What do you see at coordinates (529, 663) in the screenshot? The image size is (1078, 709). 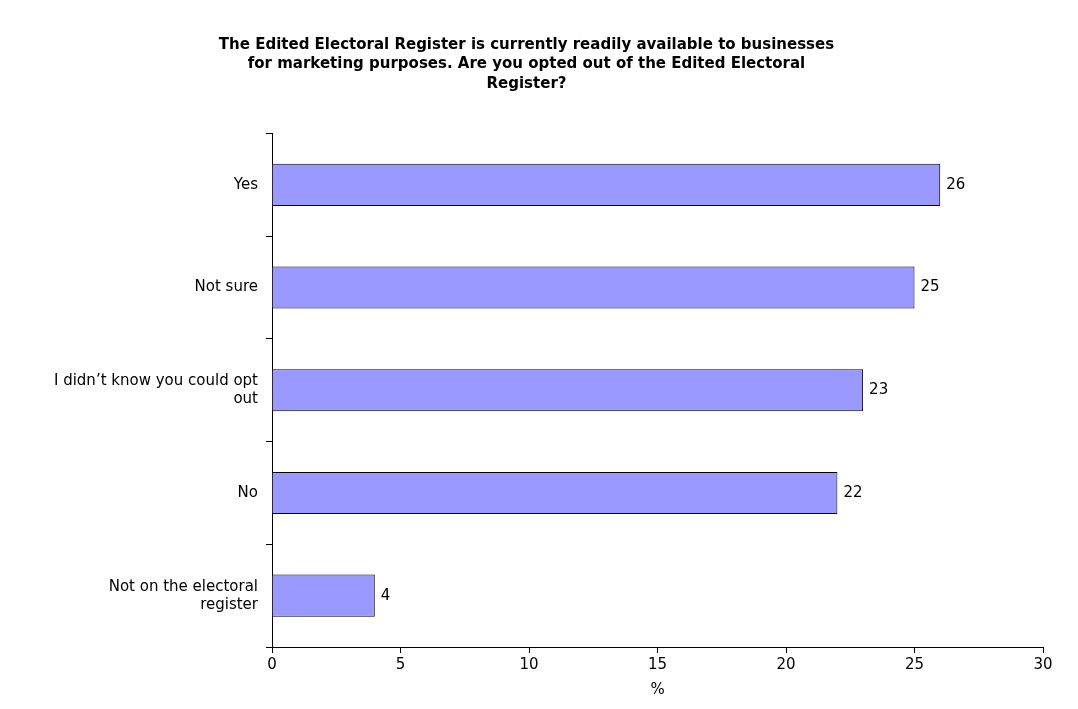 I see `x-tick-label: 10` at bounding box center [529, 663].